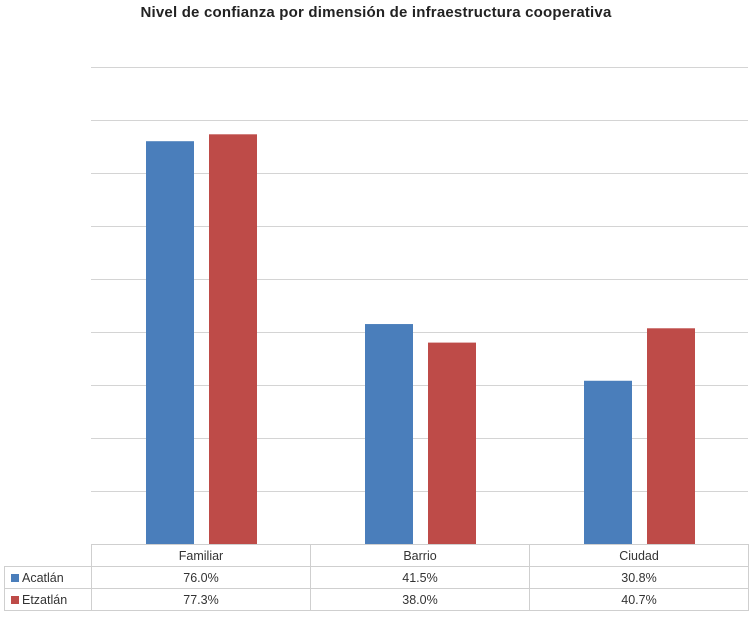 This screenshot has width=752, height=621. What do you see at coordinates (233, 339) in the screenshot?
I see `bar-etzatlan-familiar` at bounding box center [233, 339].